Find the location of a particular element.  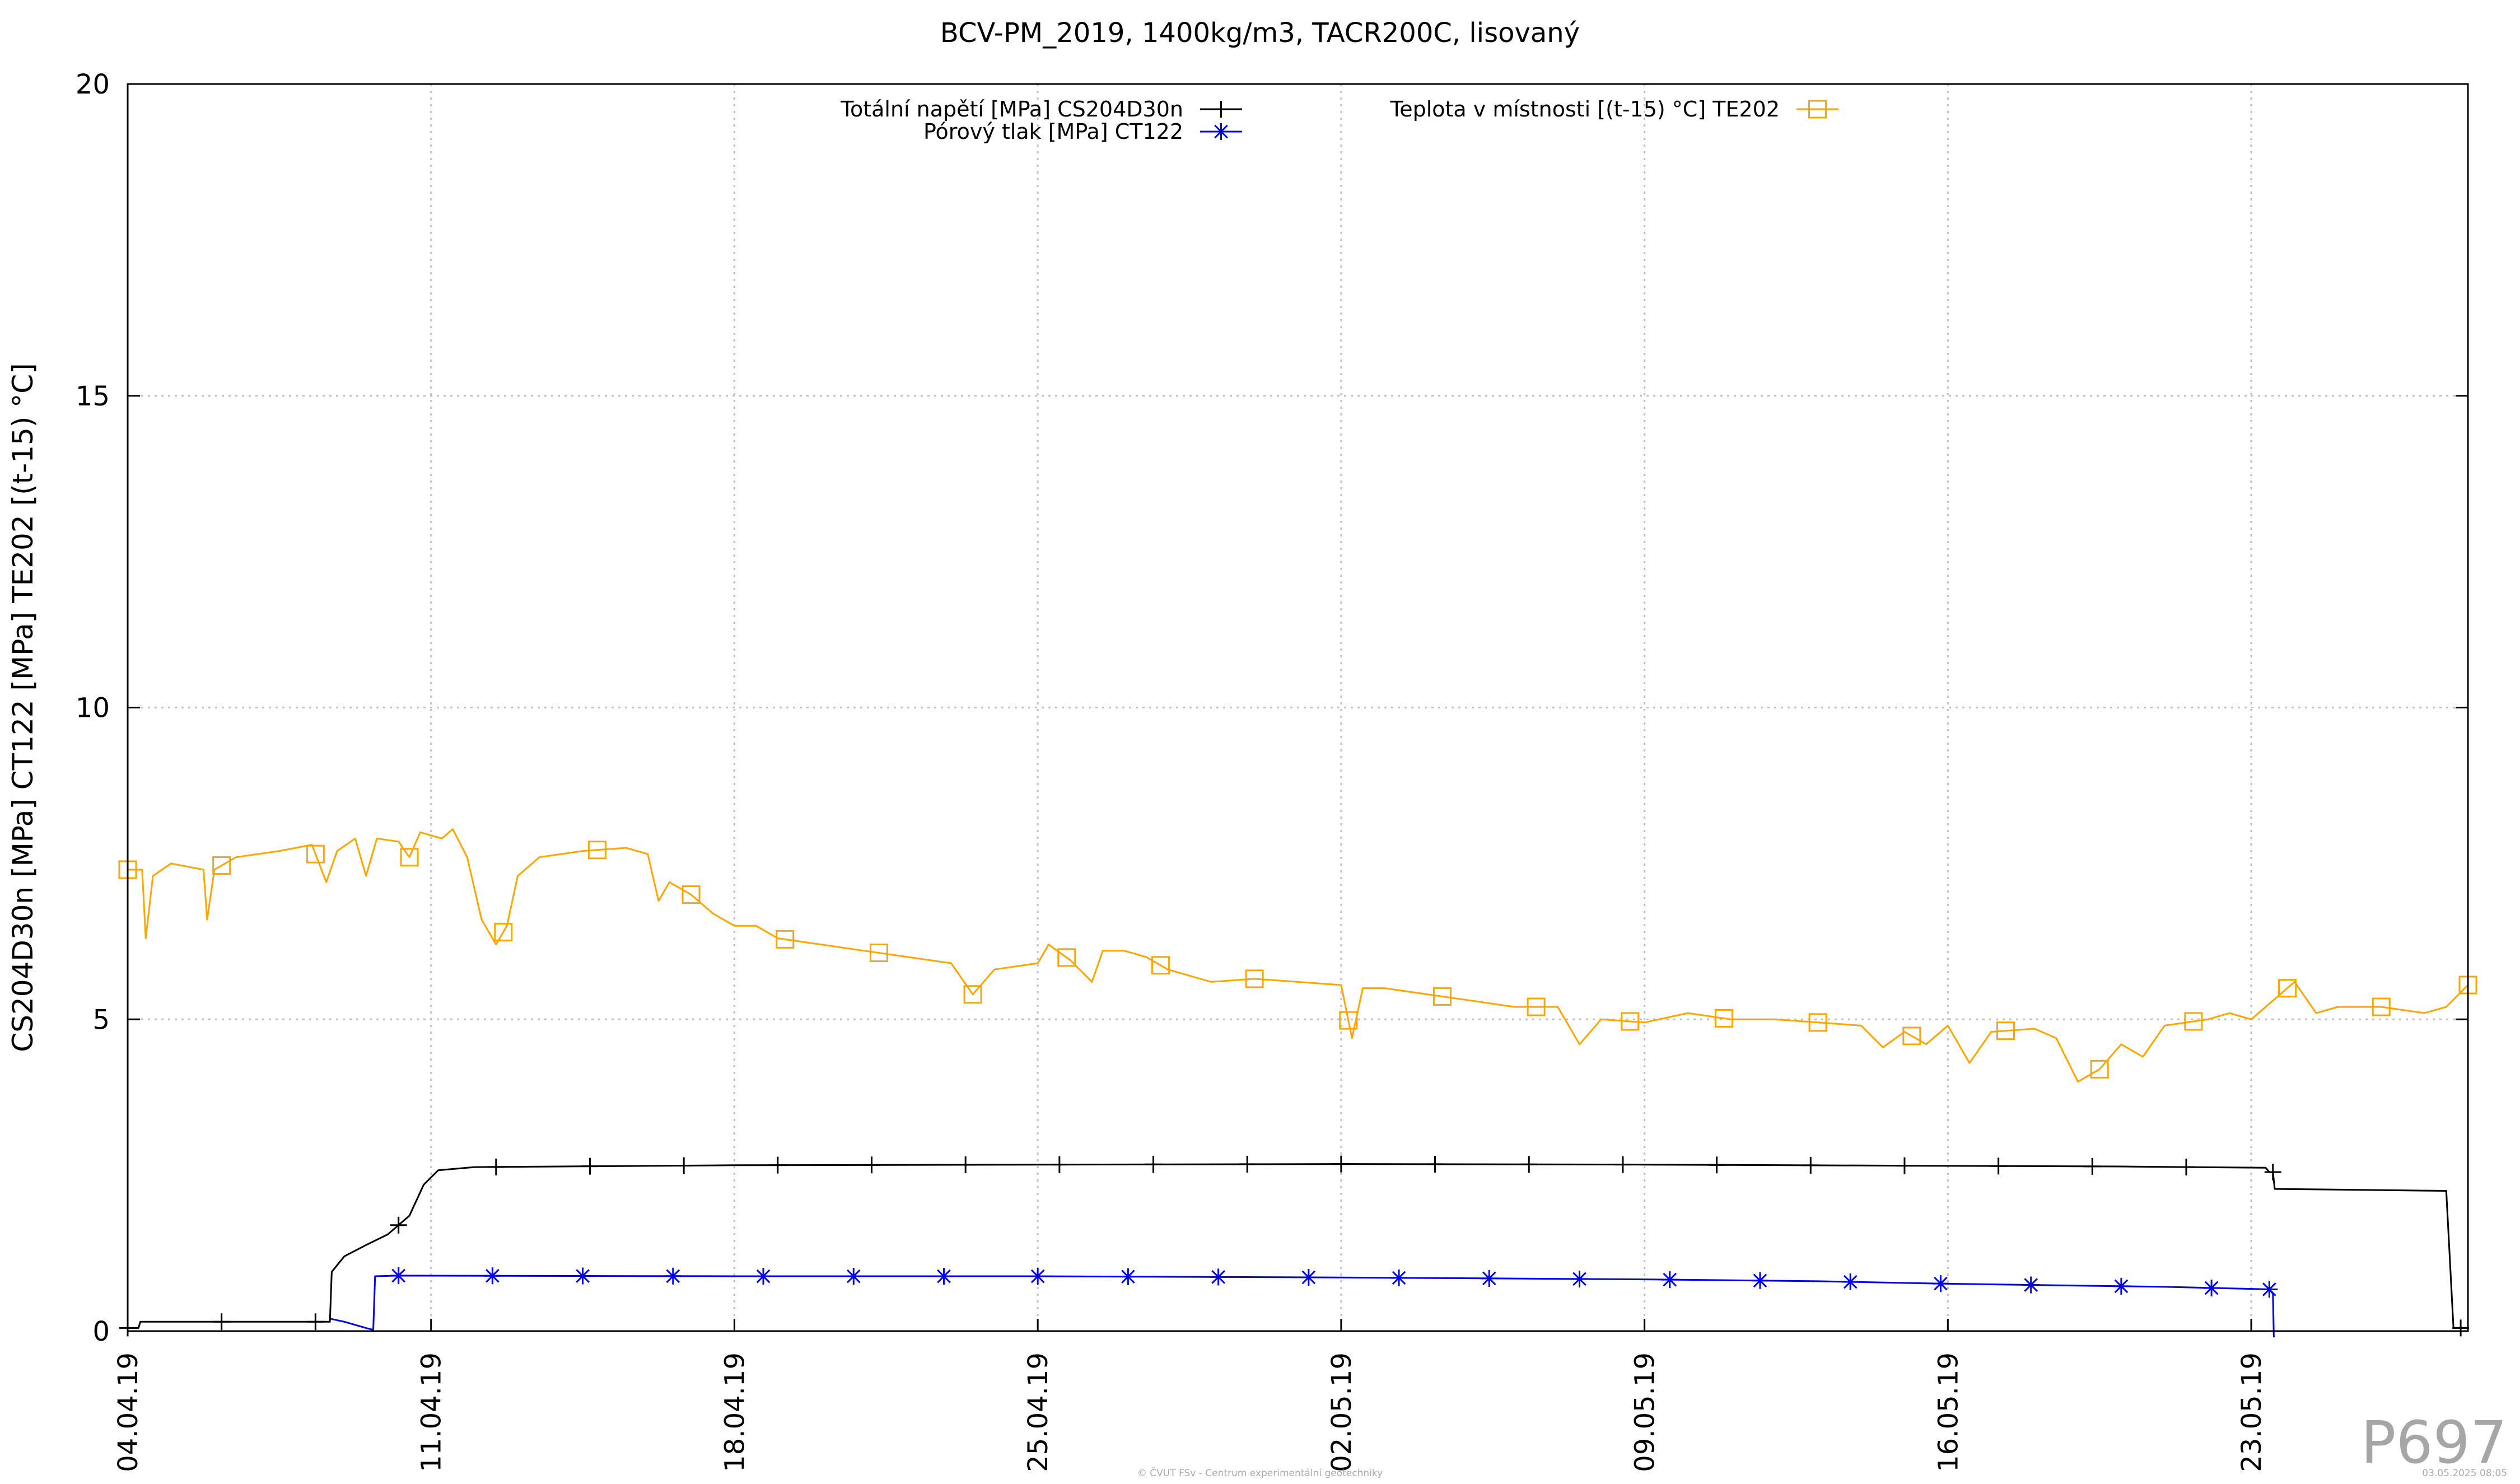

y-tick-label: 5 is located at coordinates (101, 1020).